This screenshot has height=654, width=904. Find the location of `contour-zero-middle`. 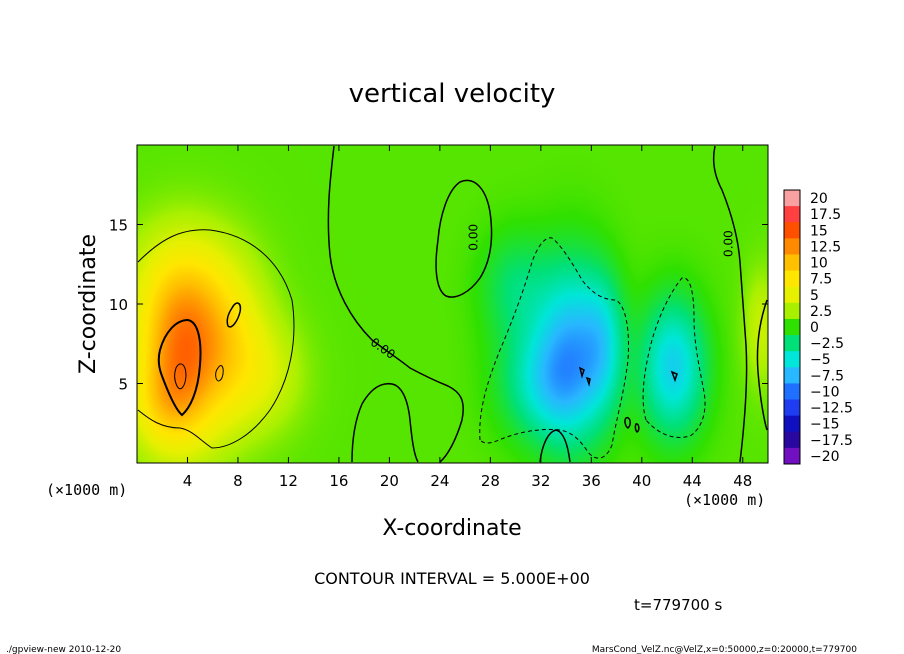

contour-zero-middle is located at coordinates (395, 304).